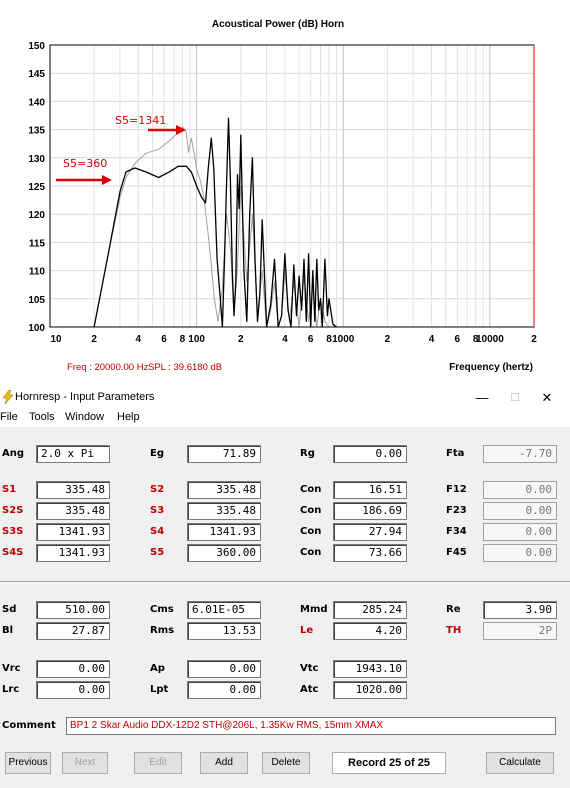 This screenshot has width=570, height=788. Describe the element at coordinates (520, 553) in the screenshot. I see `field-f45: 0.00` at that location.